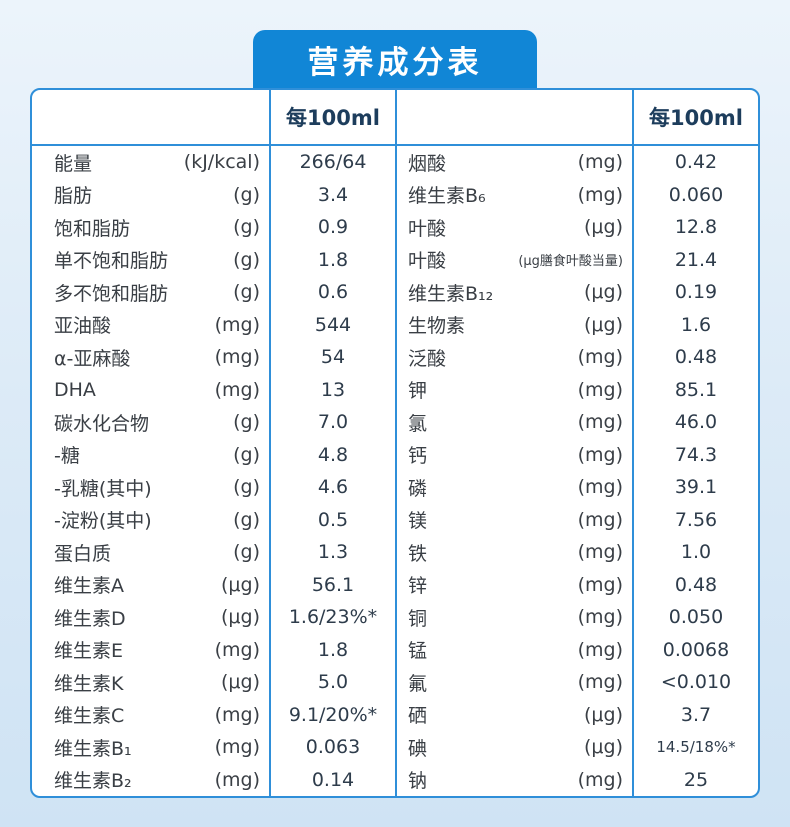  I want to click on nutrient-name: 磷, so click(418, 488).